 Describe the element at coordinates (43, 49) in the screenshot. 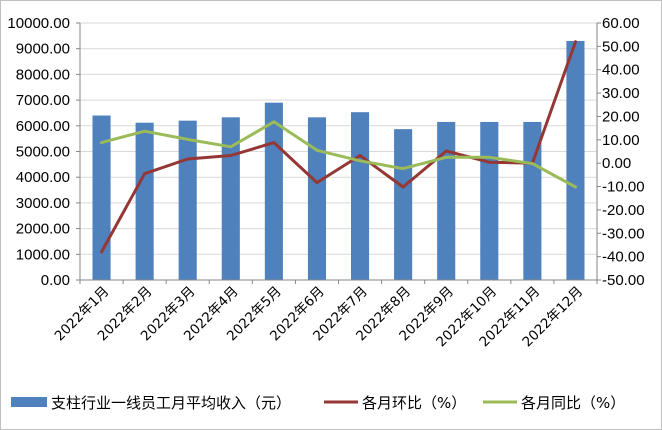

I see `y-left-tick-label: 9000.00` at that location.